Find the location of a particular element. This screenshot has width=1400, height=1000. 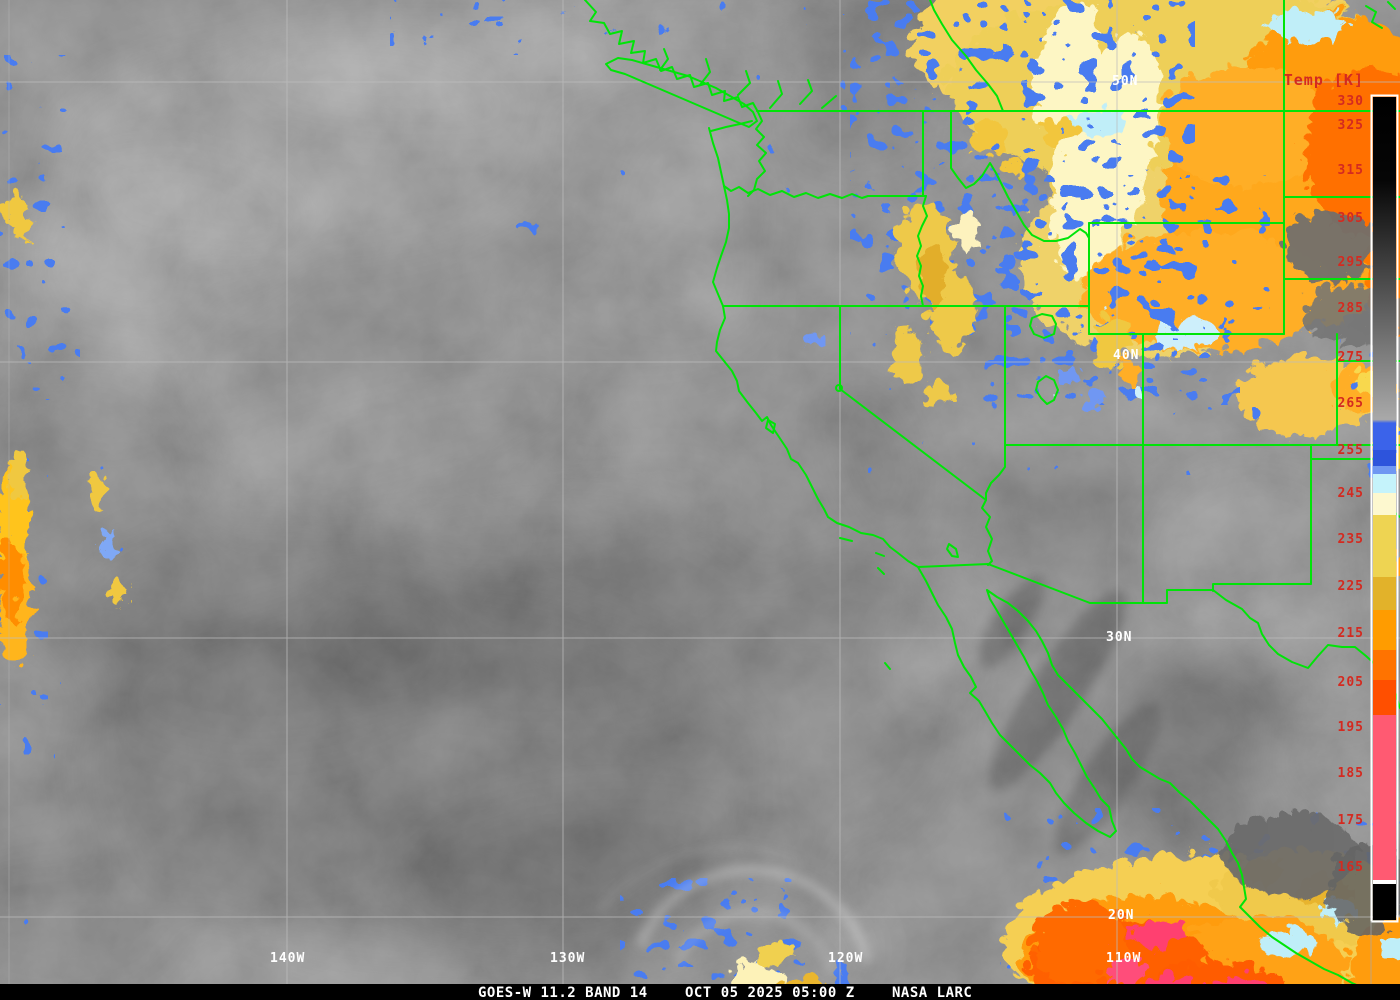

vancouver-island is located at coordinates (681, 92).